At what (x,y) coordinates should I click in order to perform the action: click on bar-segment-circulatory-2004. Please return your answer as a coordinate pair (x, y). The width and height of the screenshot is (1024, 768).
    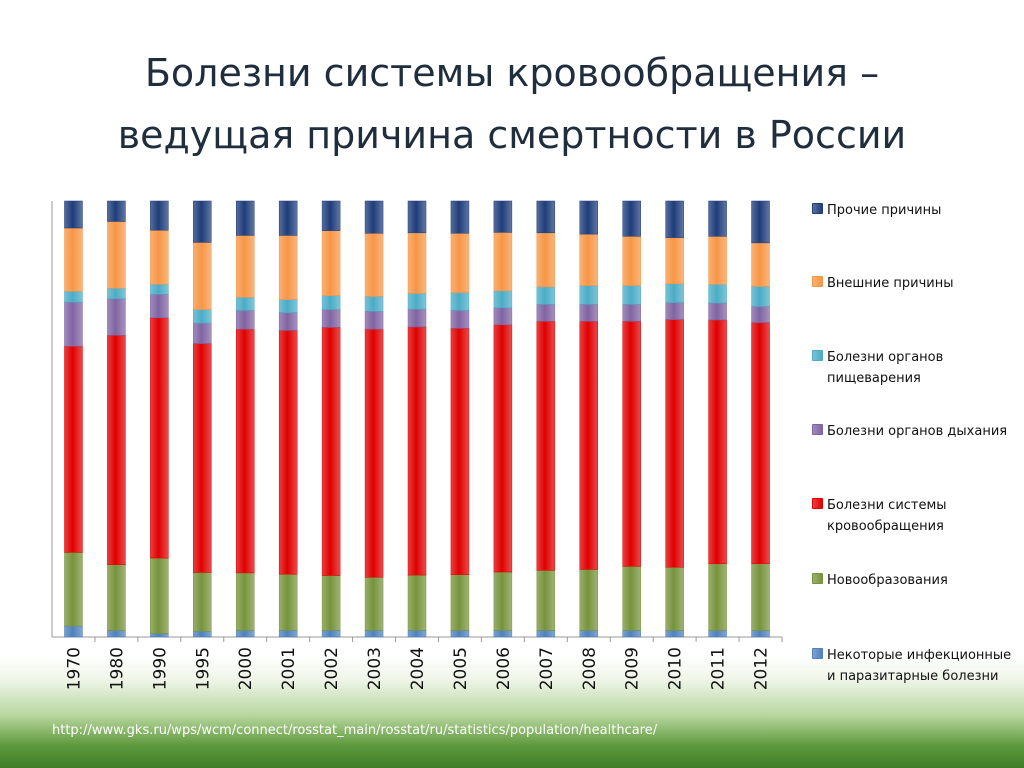
    Looking at the image, I should click on (417, 451).